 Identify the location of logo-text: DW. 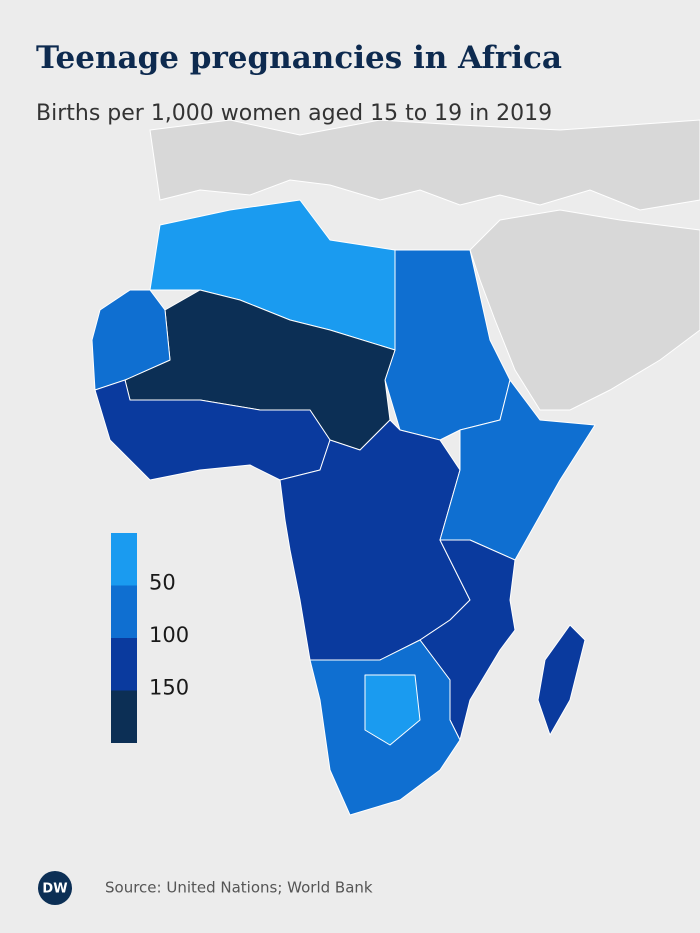
(54, 889).